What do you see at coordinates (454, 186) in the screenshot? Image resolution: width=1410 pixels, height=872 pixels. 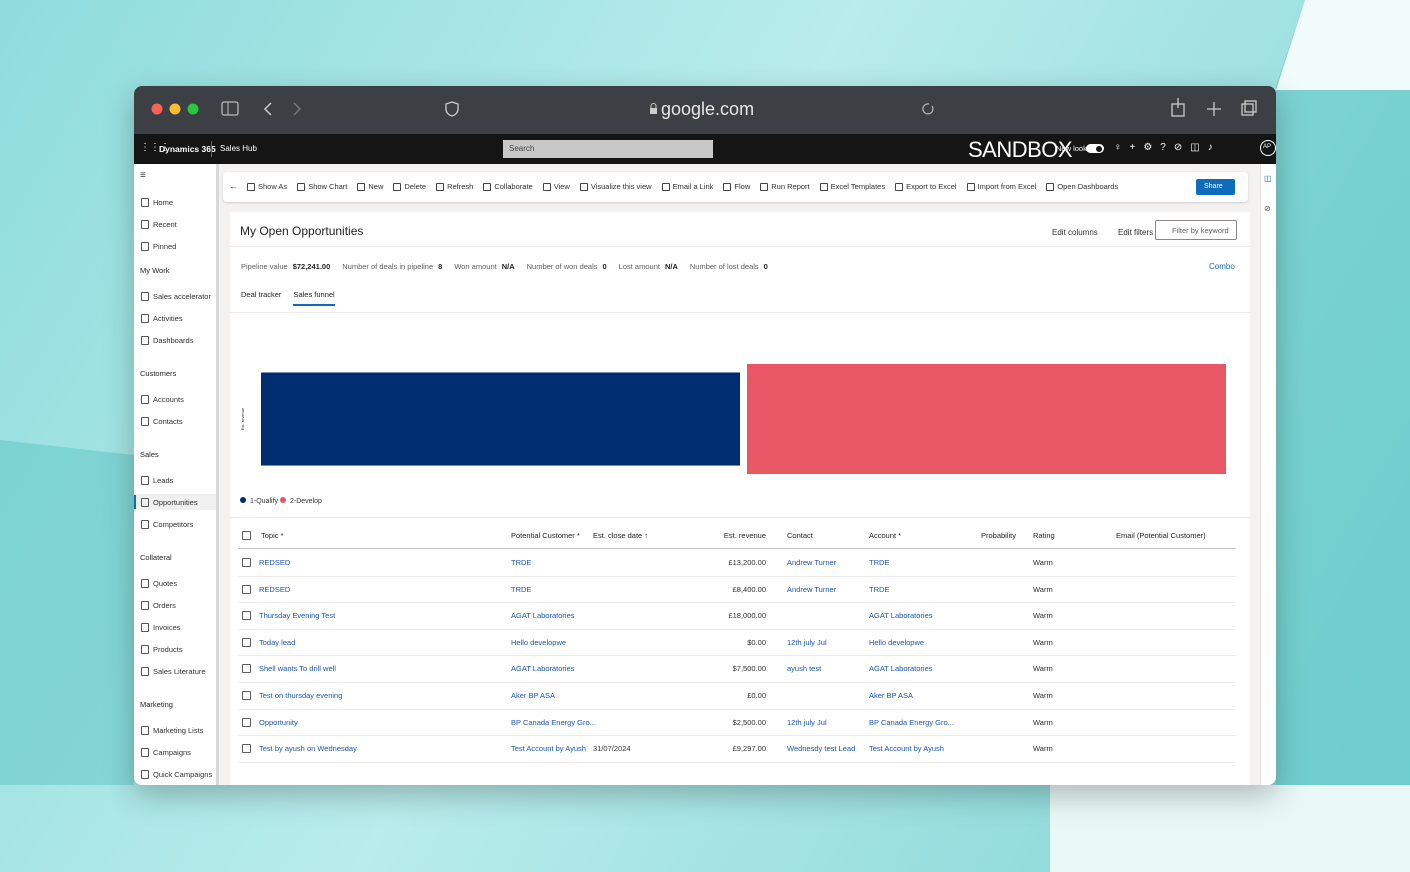 I see `command: Refresh` at bounding box center [454, 186].